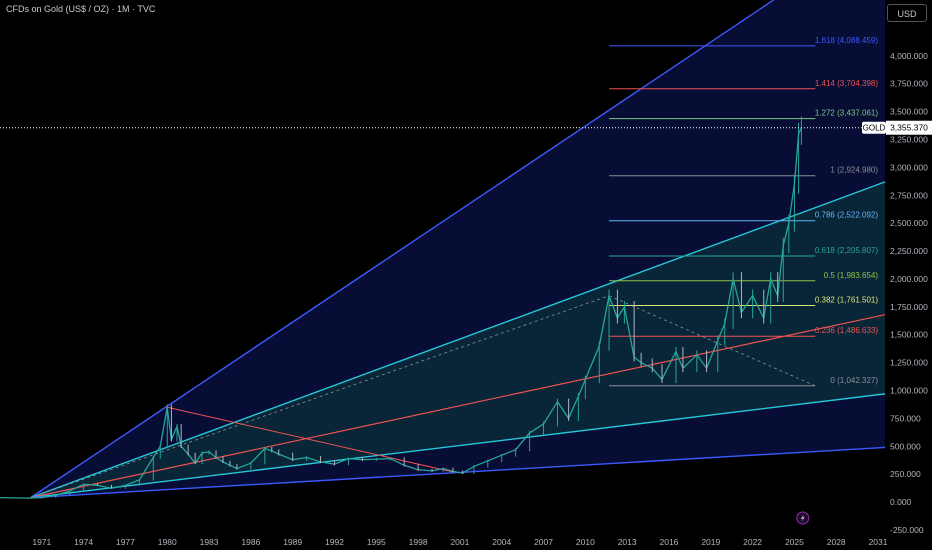  I want to click on price-tag-bg, so click(909, 127).